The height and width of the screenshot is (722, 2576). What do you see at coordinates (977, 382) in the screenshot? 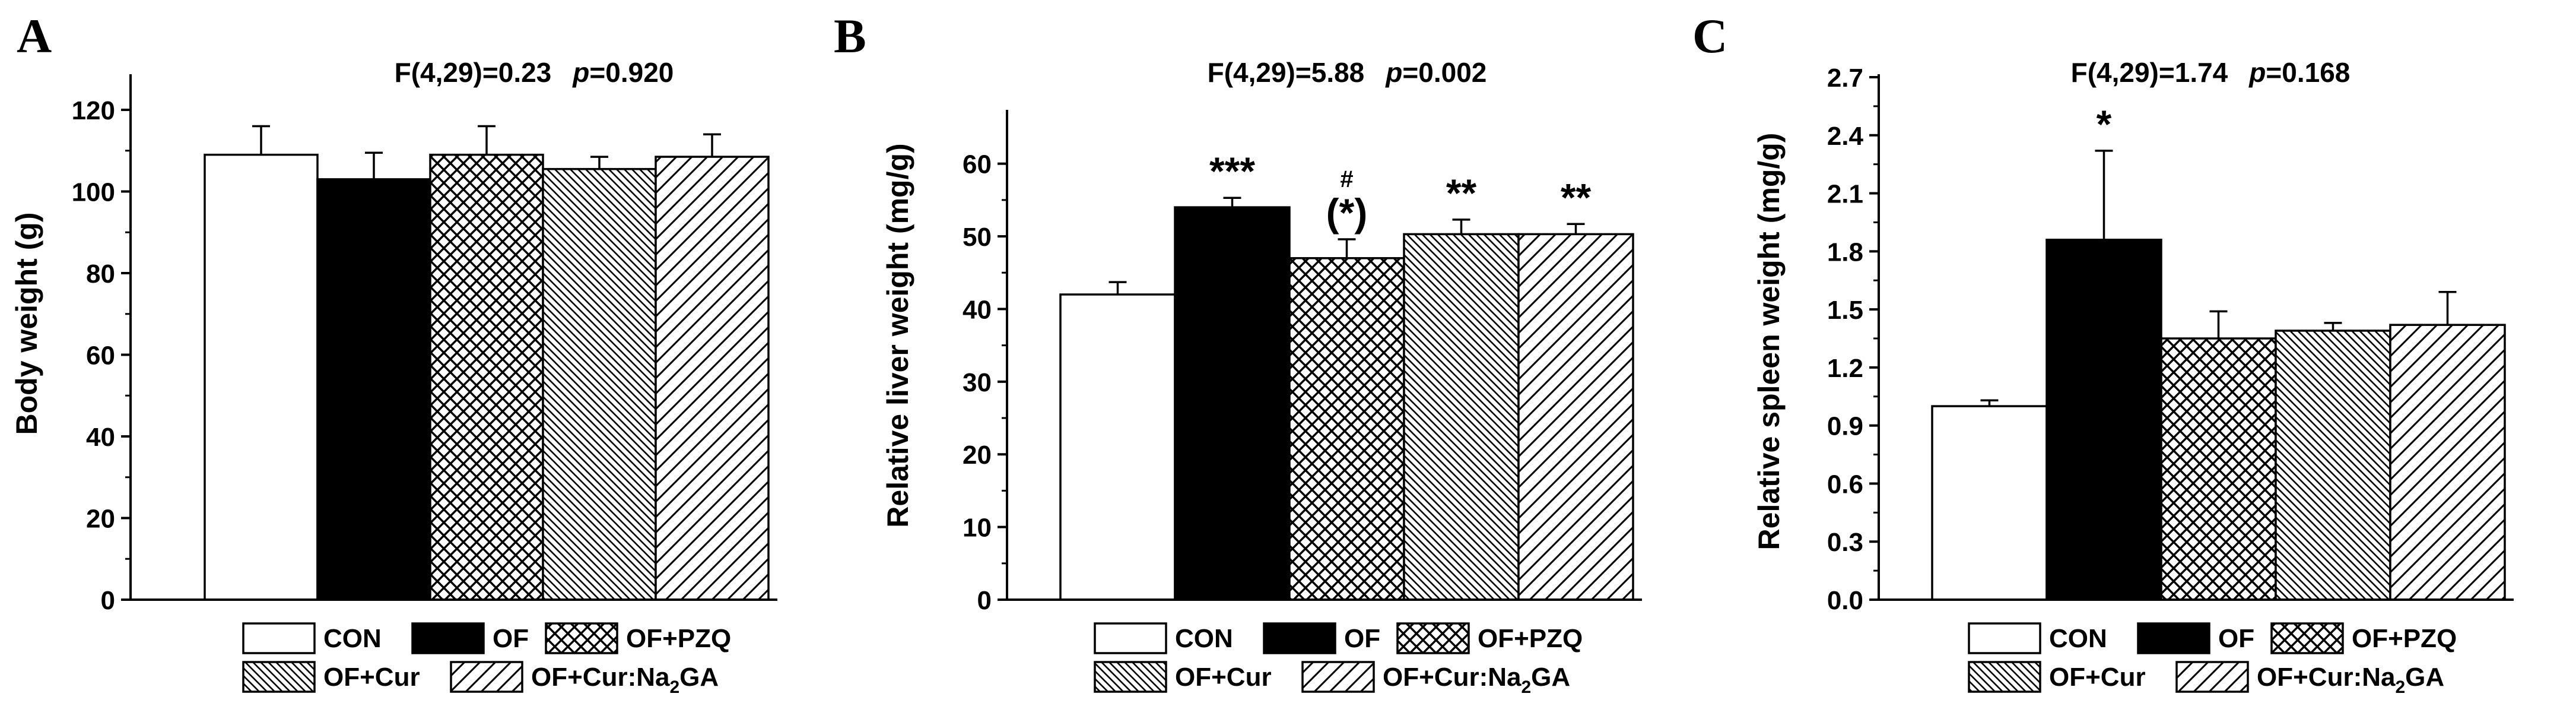
I see `y-tick-label: 30` at bounding box center [977, 382].